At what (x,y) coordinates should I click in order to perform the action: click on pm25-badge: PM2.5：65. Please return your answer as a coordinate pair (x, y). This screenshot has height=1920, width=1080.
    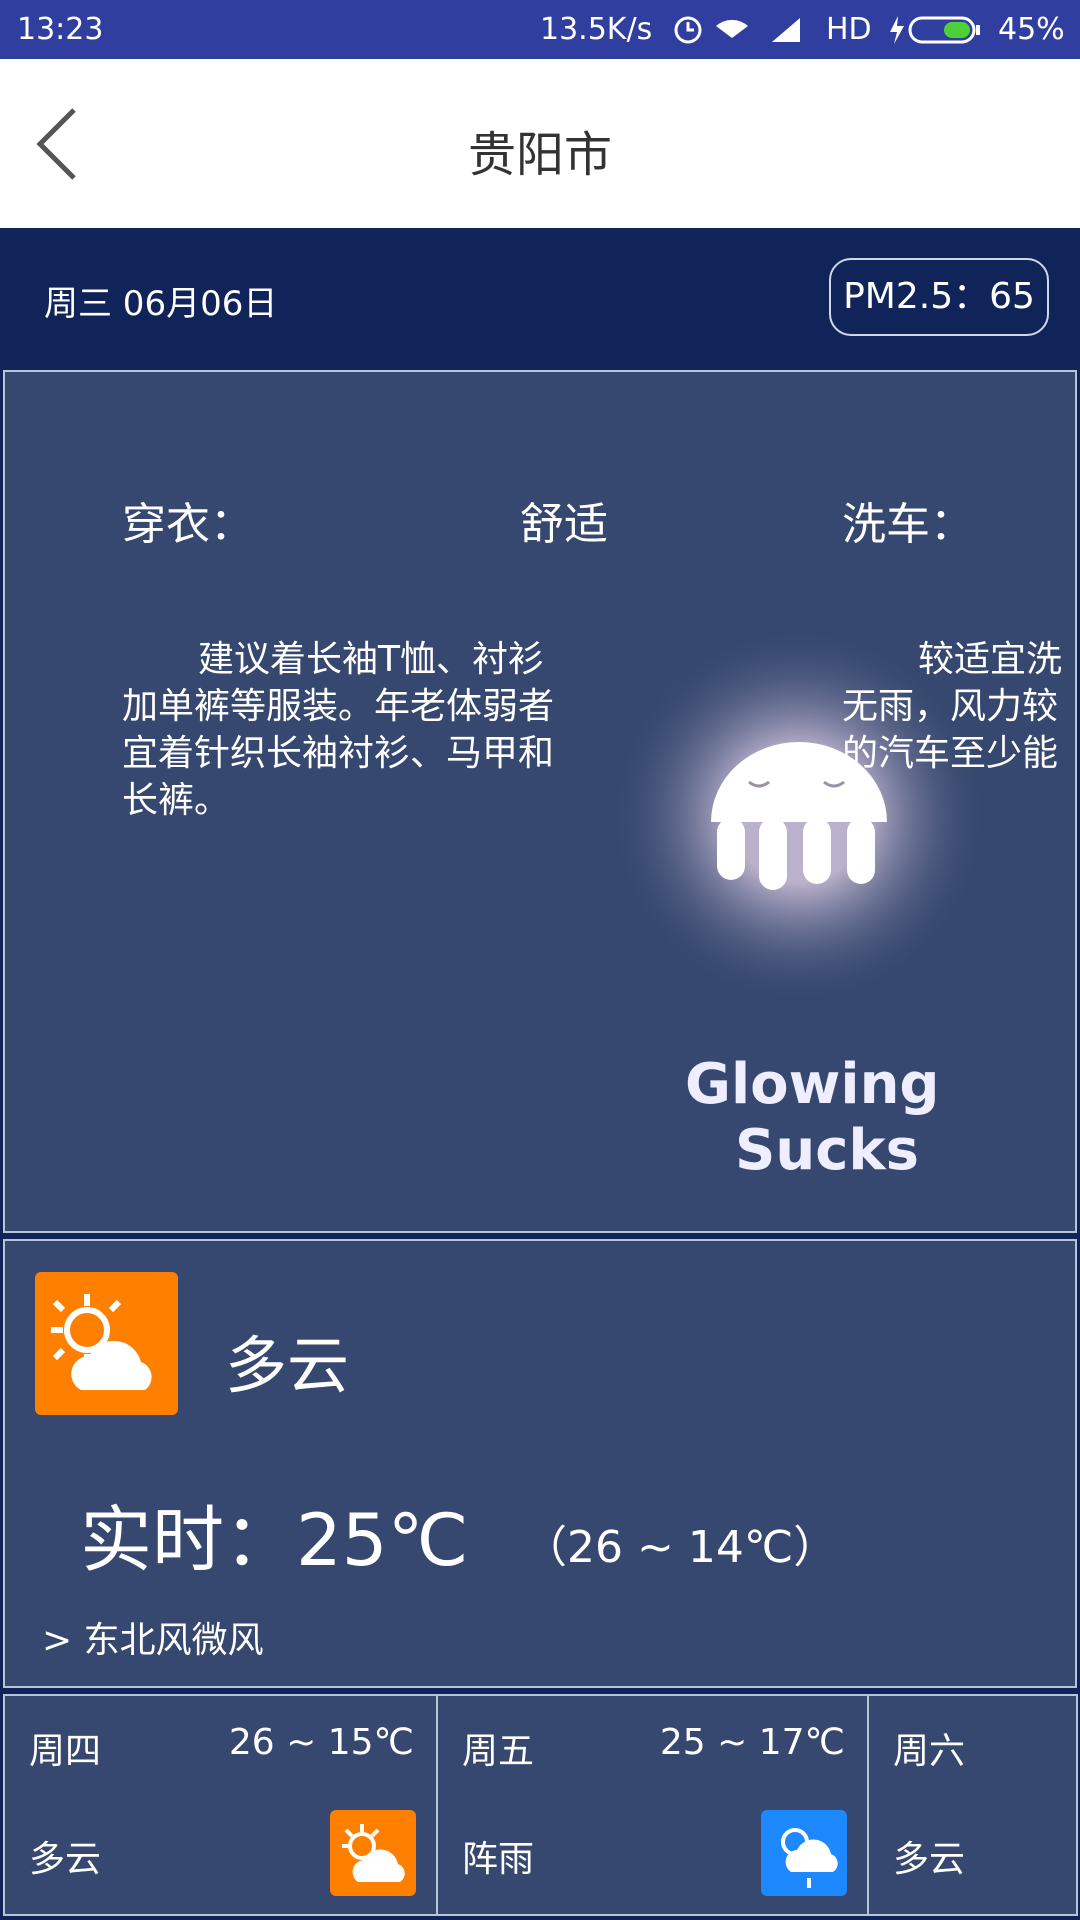
    Looking at the image, I should click on (939, 297).